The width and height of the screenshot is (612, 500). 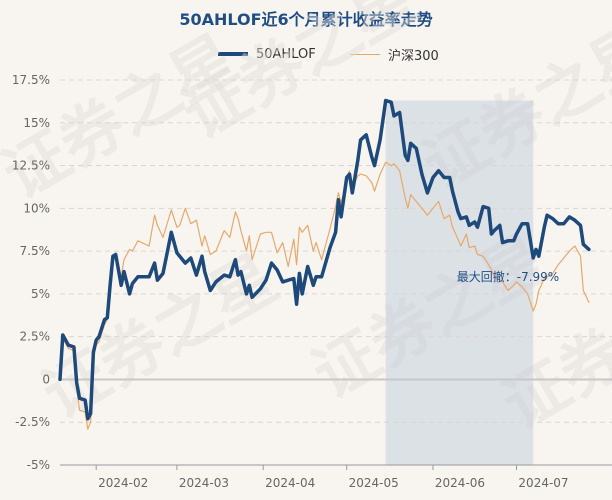 What do you see at coordinates (31, 272) in the screenshot?
I see `y-axis: -5% -2.5% 0 2.5% 5% 7.5% 10% 12.5% 15% 17.5%` at bounding box center [31, 272].